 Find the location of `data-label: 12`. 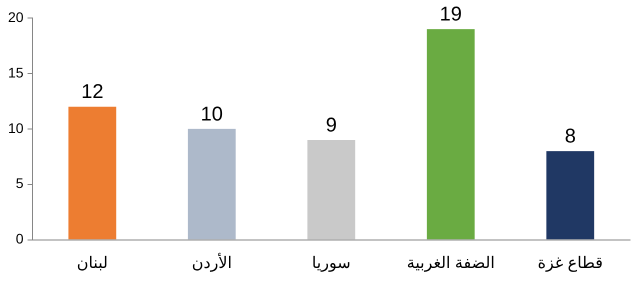

data-label: 12 is located at coordinates (92, 92).